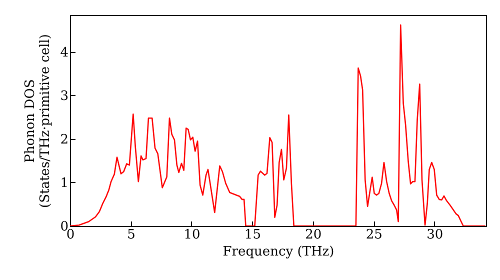 The image size is (500, 280). I want to click on y-tick-label: 4, so click(64, 52).